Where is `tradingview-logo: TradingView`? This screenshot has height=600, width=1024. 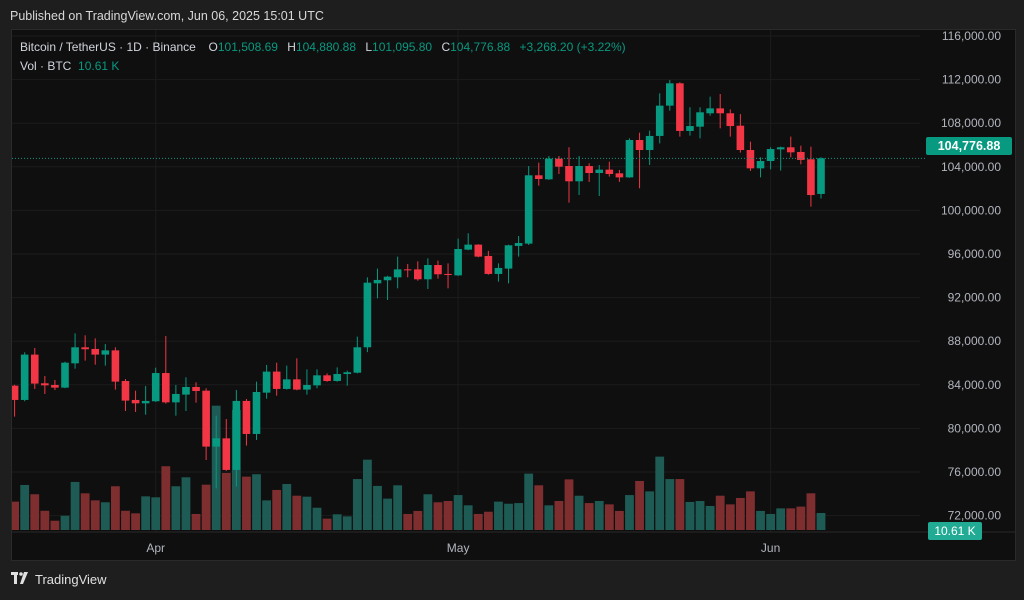
tradingview-logo: TradingView is located at coordinates (59, 579).